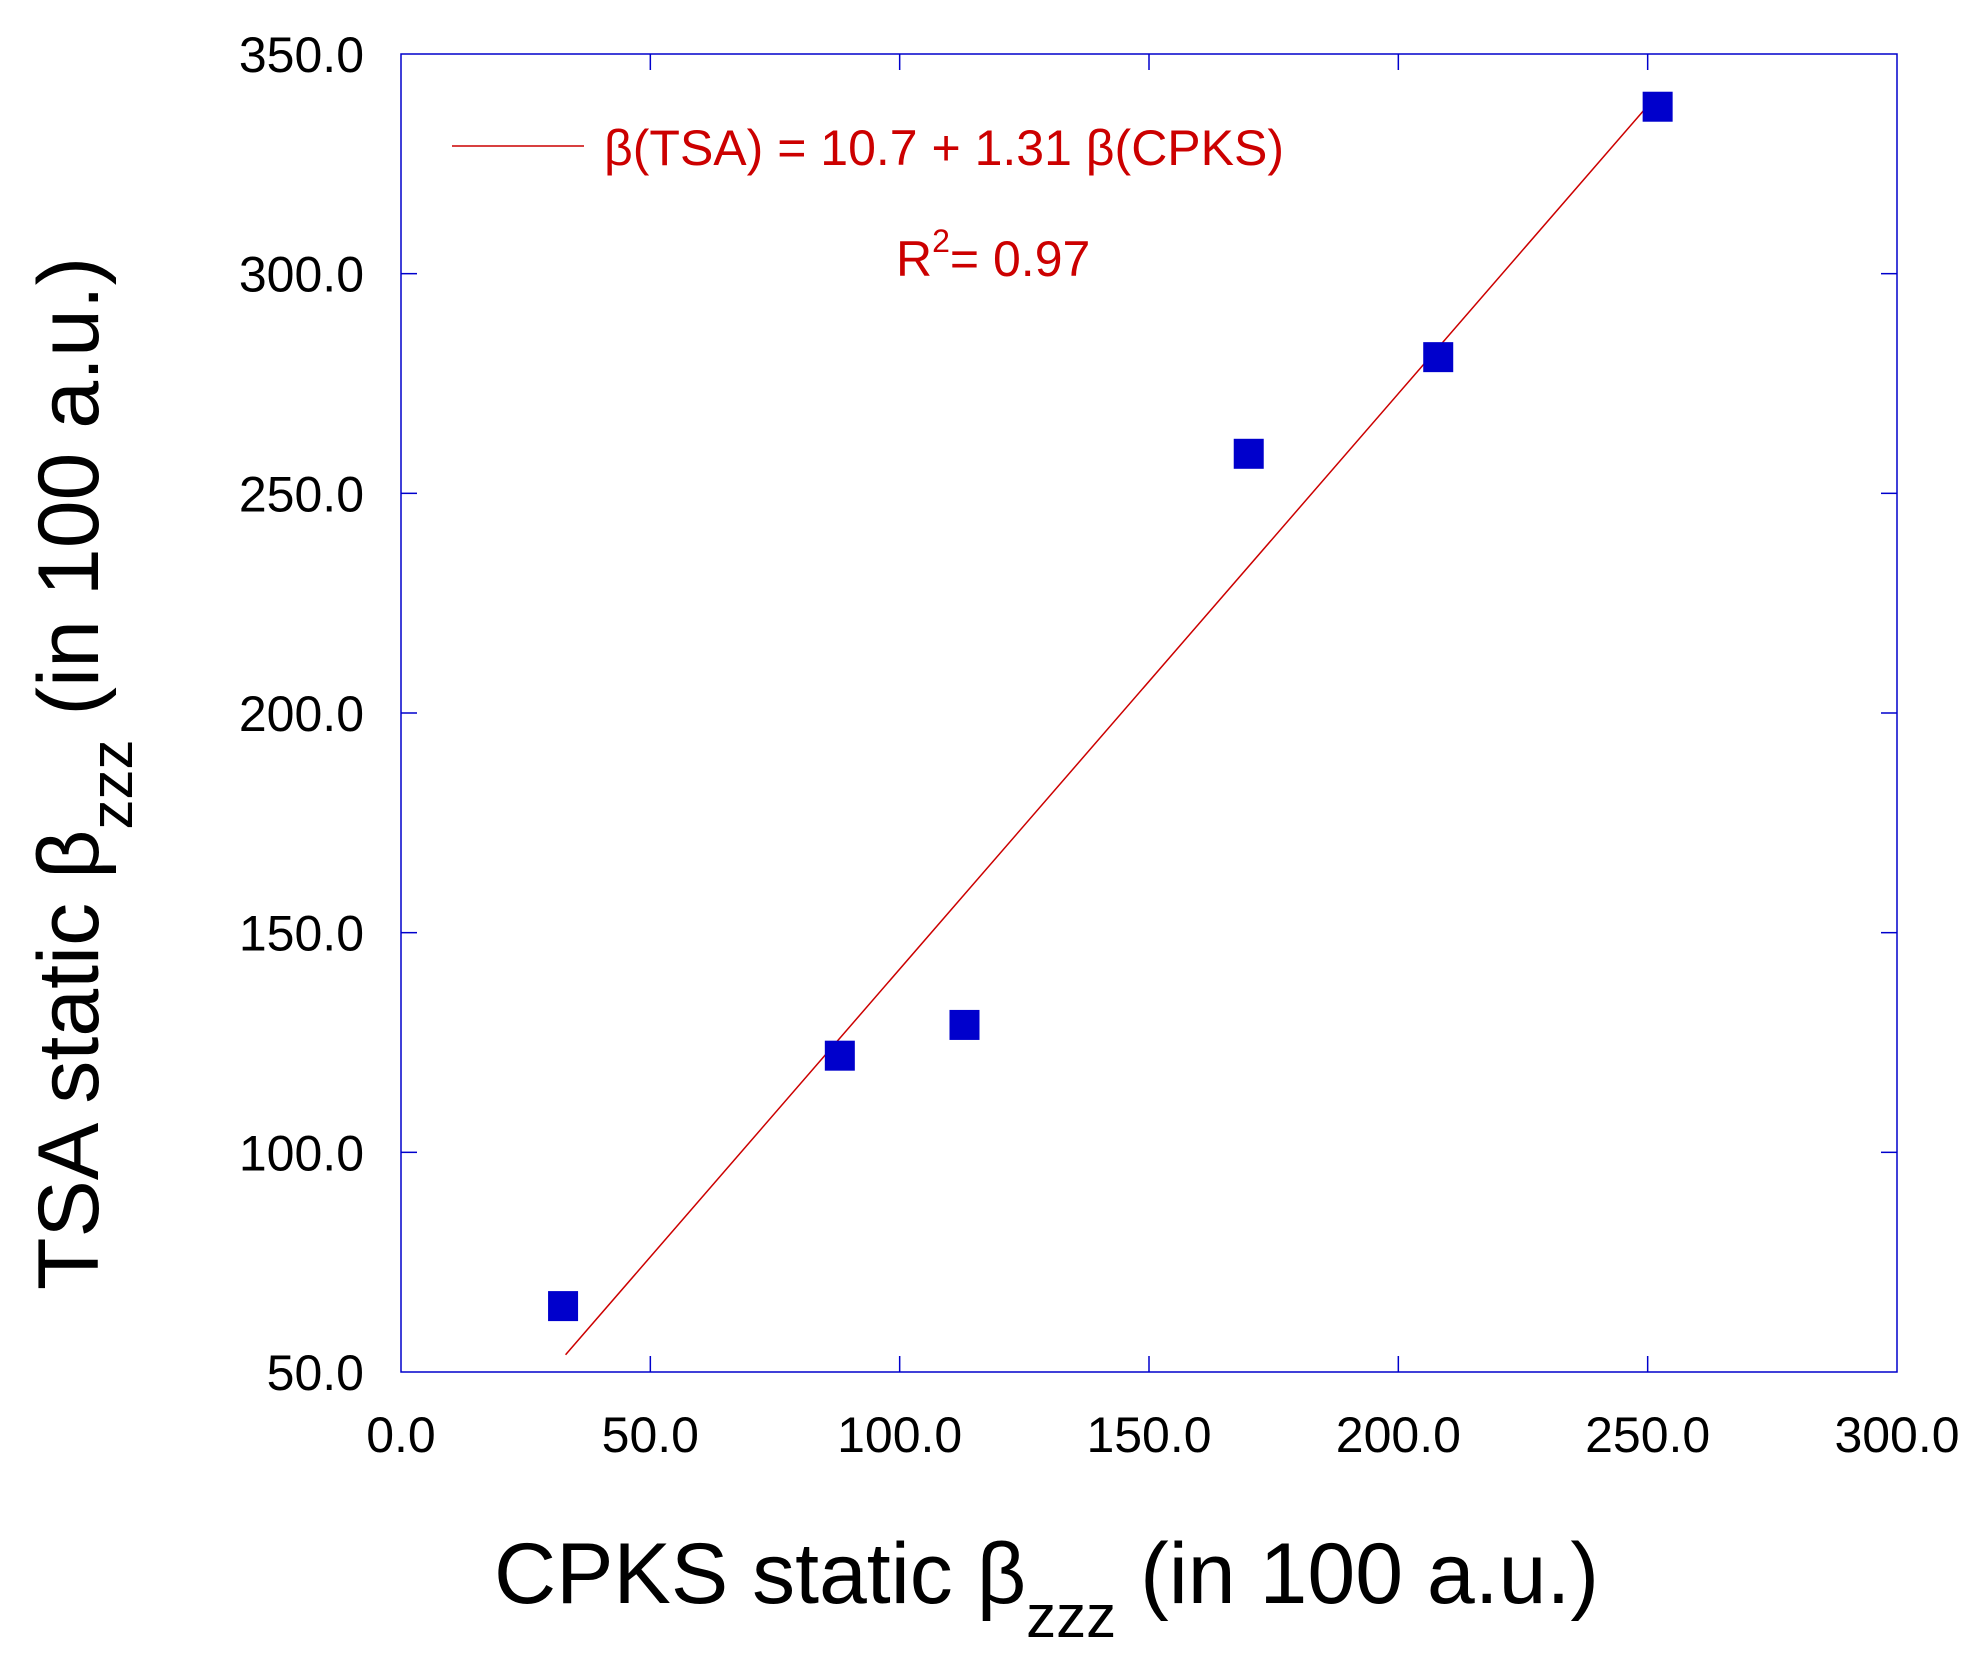 Image resolution: width=1971 pixels, height=1680 pixels. Describe the element at coordinates (301, 934) in the screenshot. I see `y-tick-label: 150.0` at that location.